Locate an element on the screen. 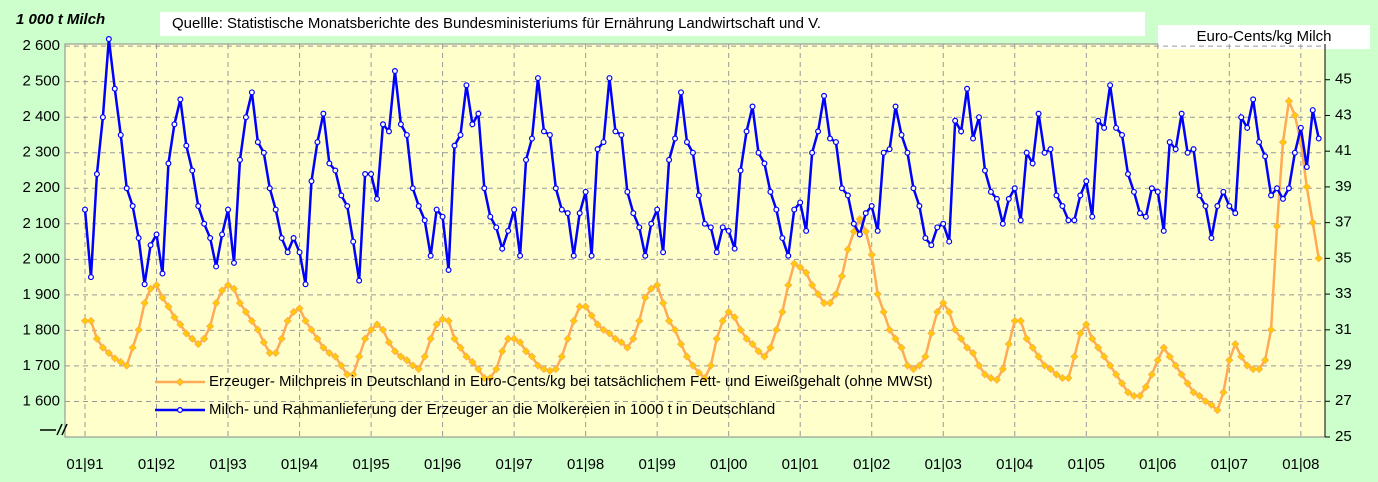  y-tick-label: 1 600 is located at coordinates (41, 400).